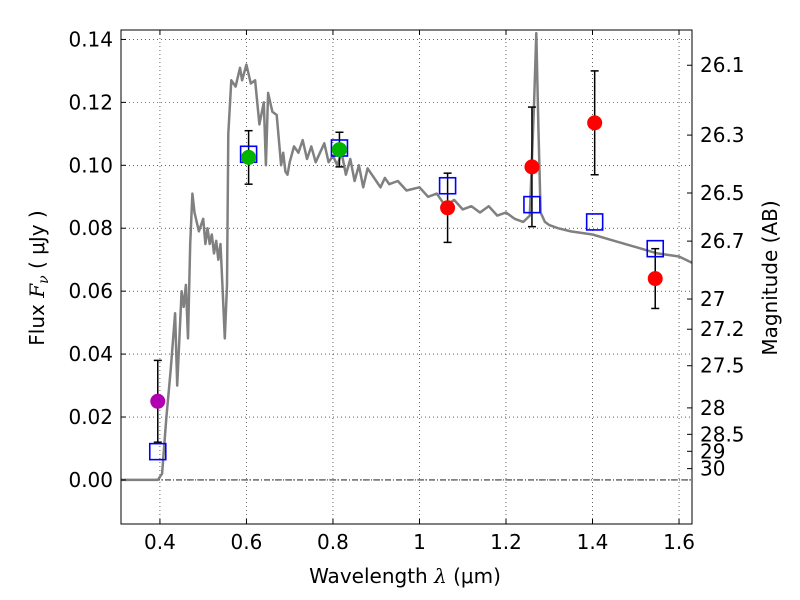 This screenshot has height=600, width=800. What do you see at coordinates (160, 542) in the screenshot?
I see `x-tick-label: 0.4` at bounding box center [160, 542].